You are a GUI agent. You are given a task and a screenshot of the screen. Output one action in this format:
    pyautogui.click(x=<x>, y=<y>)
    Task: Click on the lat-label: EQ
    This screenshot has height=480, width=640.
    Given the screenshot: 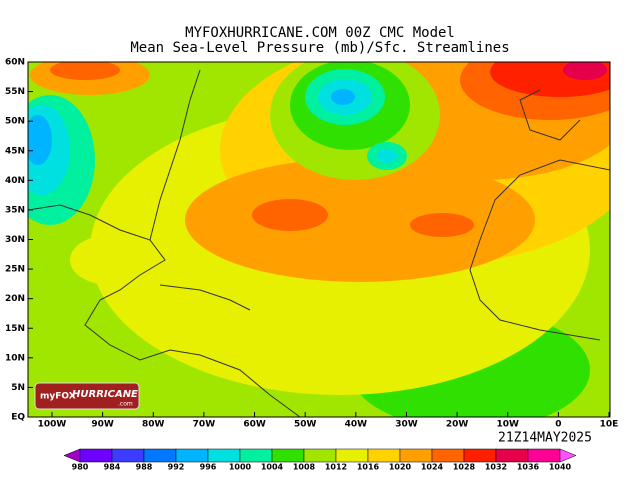 What is the action you would take?
    pyautogui.click(x=18, y=418)
    